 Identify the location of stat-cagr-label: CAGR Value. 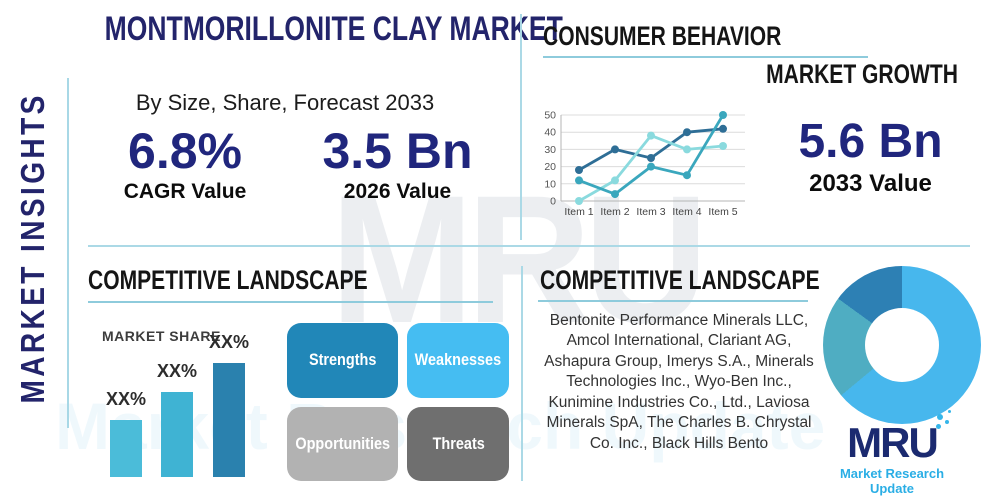
(185, 191).